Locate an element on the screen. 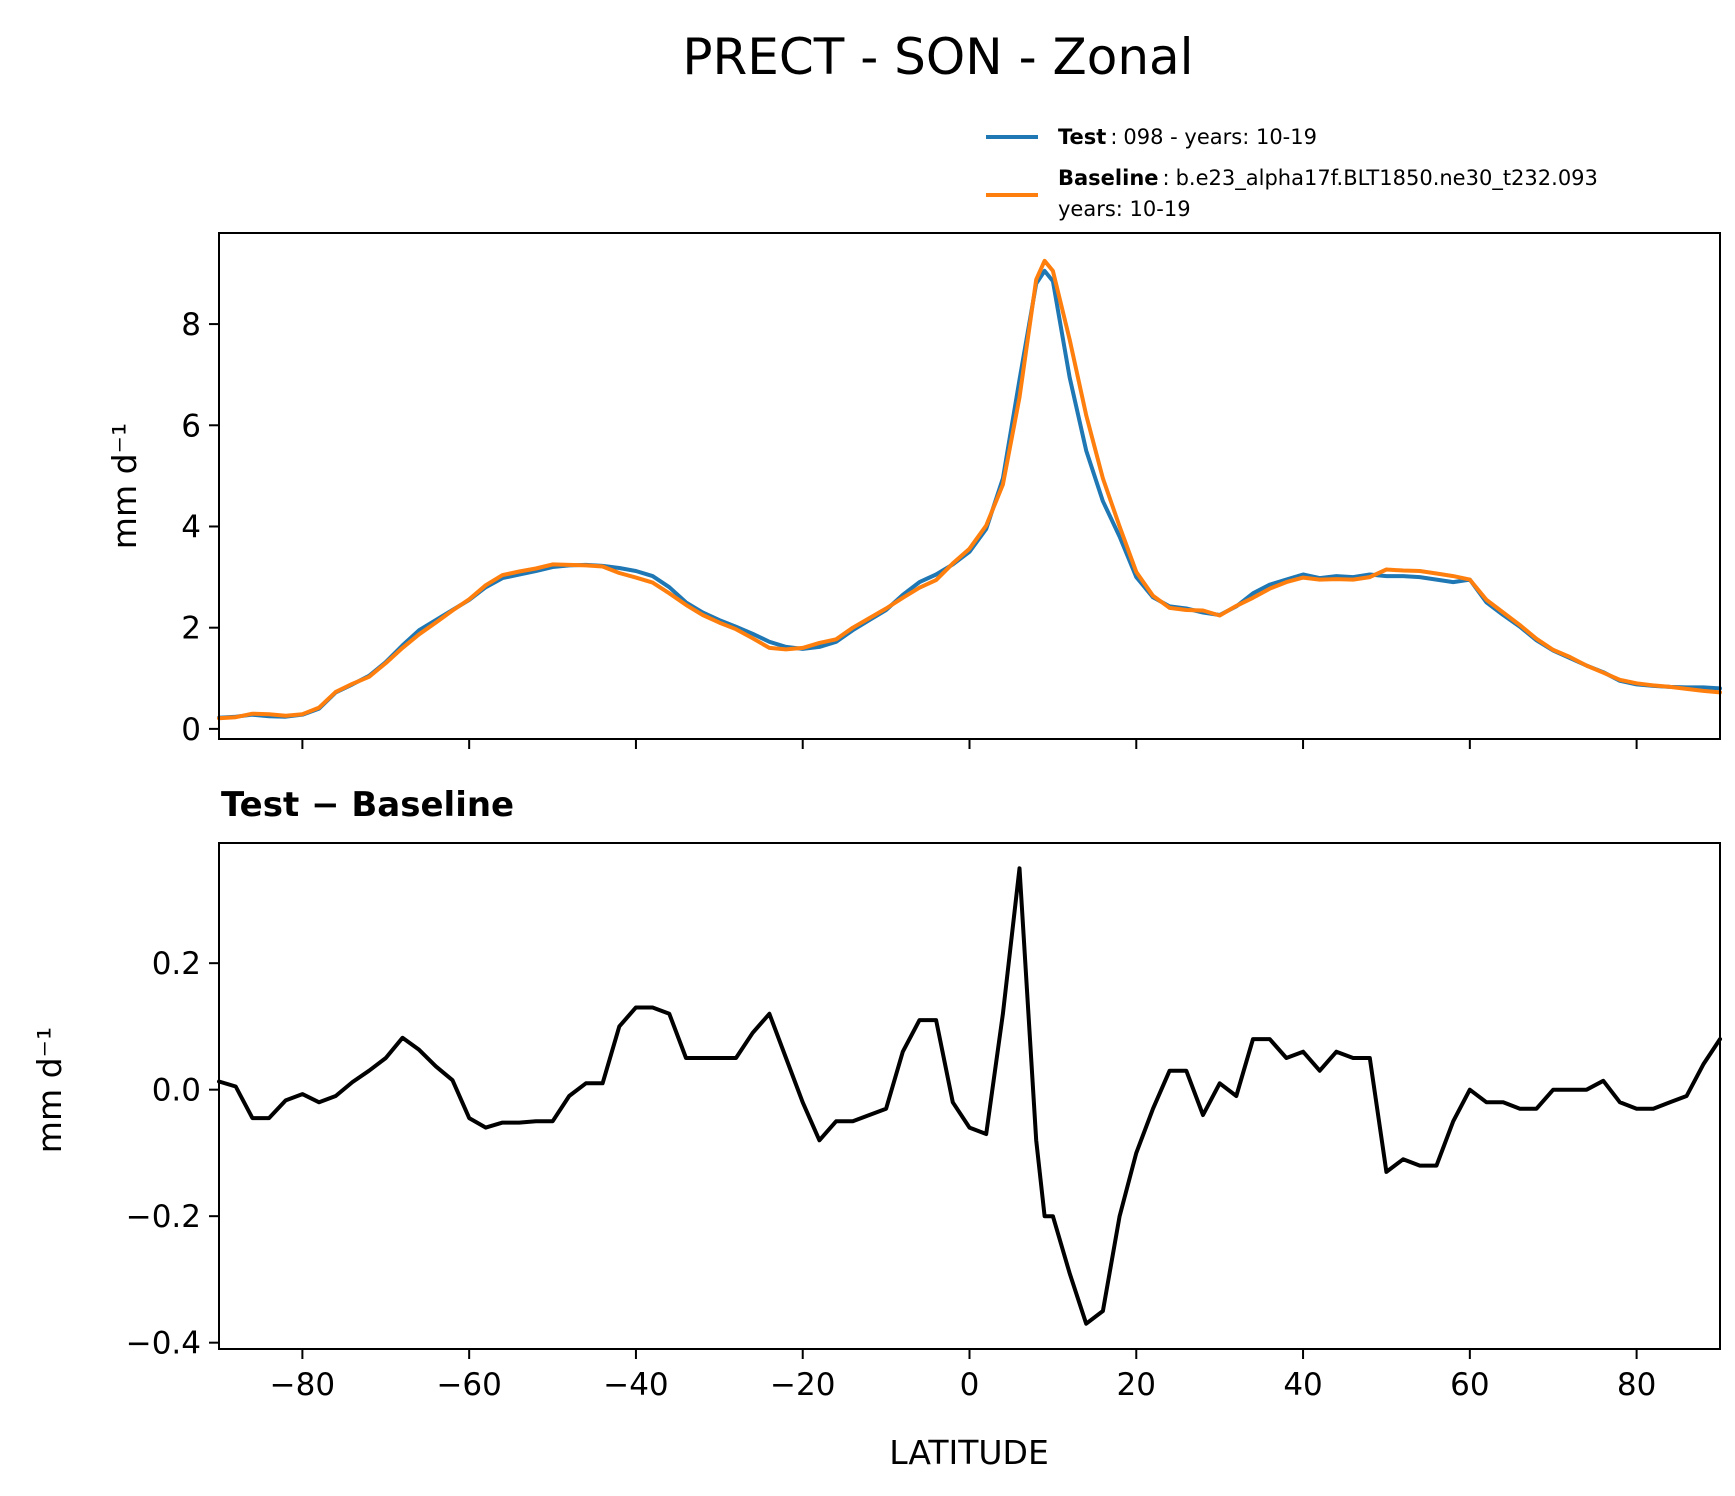 The width and height of the screenshot is (1735, 1496). top-y-tick-label: 4 is located at coordinates (191, 527).